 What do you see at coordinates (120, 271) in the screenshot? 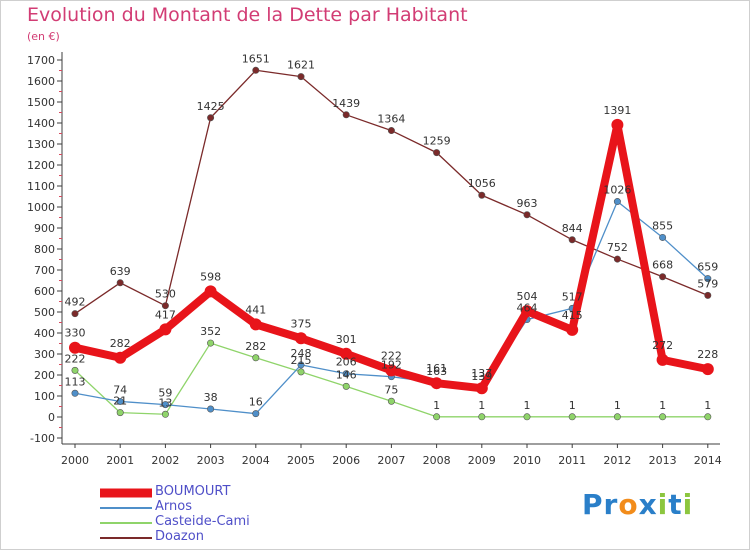
I see `data-label: 639` at bounding box center [120, 271].